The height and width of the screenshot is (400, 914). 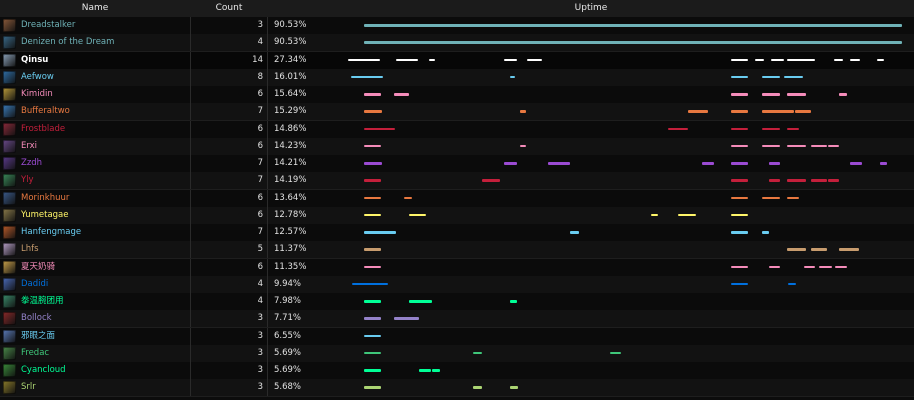 I want to click on player-name: Dadidi, so click(x=35, y=283).